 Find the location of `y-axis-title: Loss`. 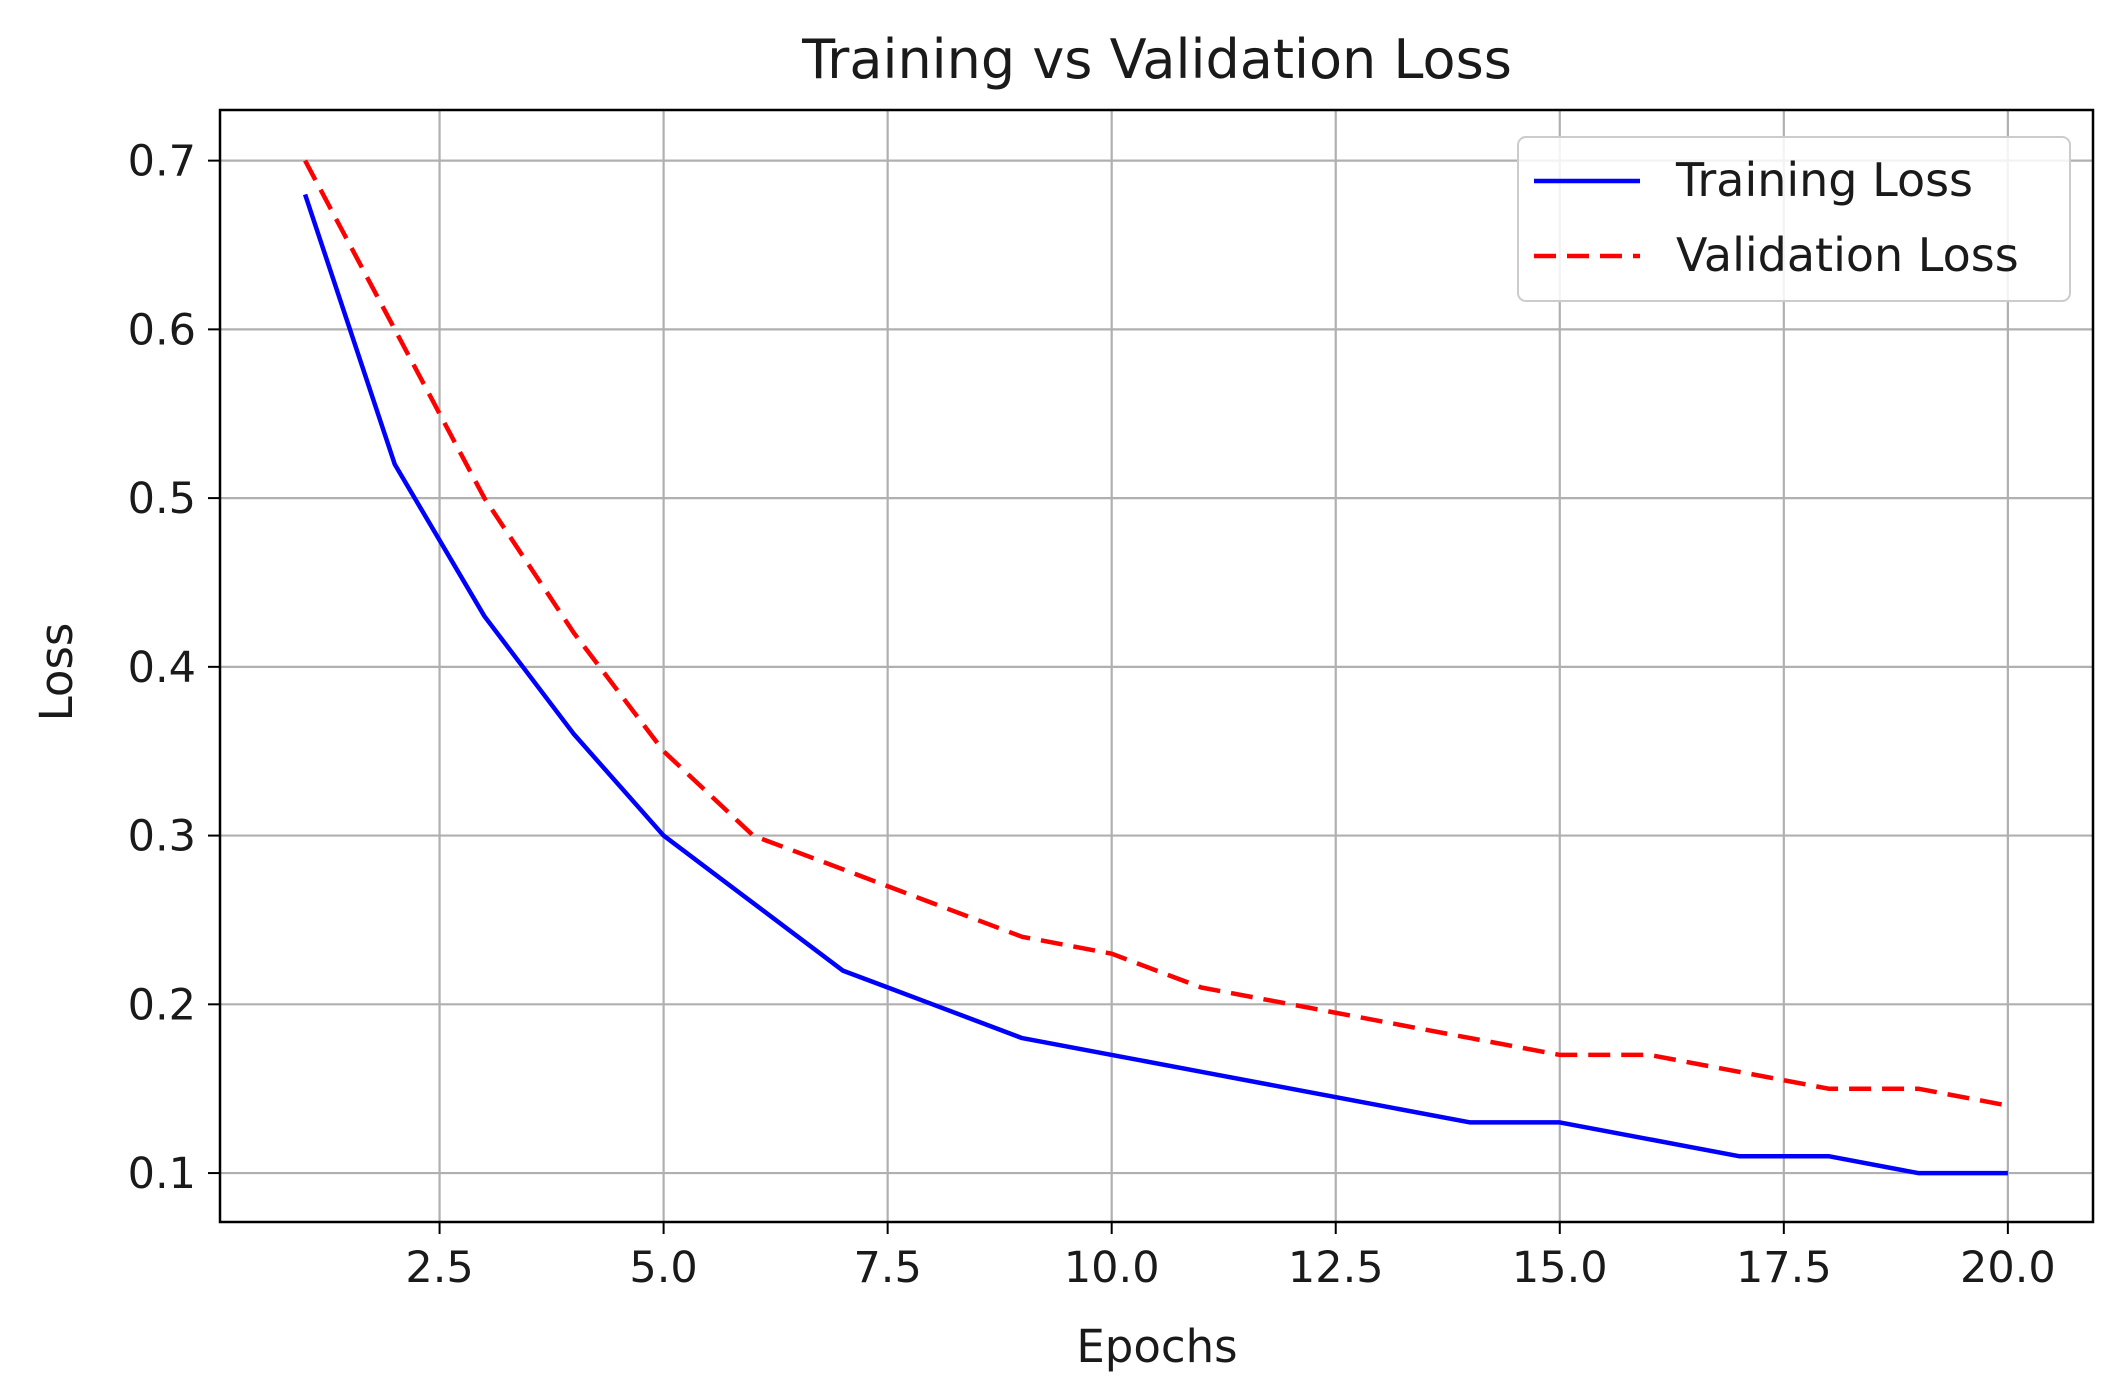

y-axis-title: Loss is located at coordinates (56, 672).